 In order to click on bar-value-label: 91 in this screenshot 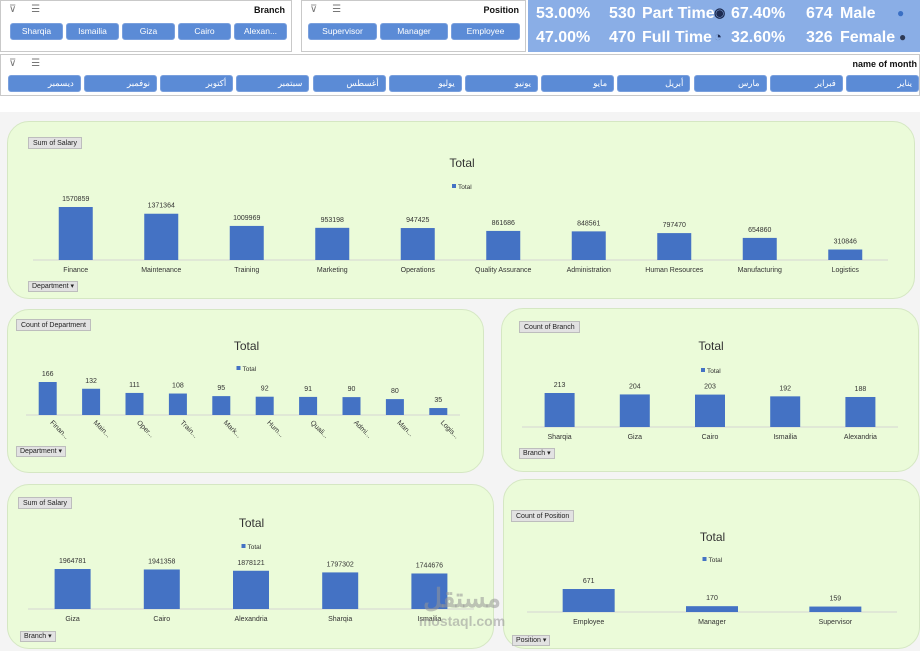, I will do `click(308, 389)`.